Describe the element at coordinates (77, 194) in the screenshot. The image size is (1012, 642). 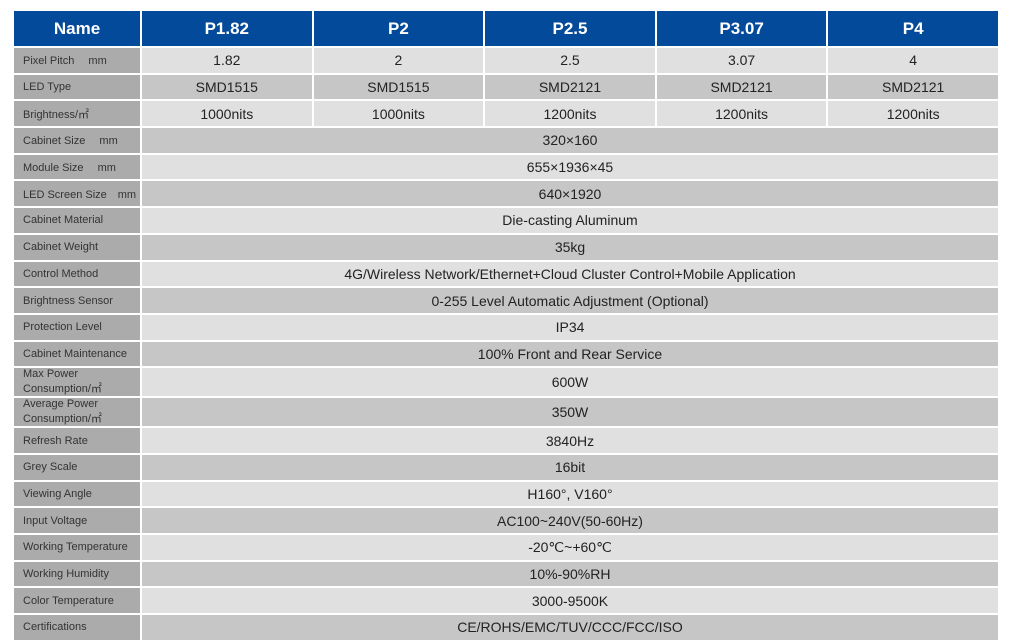
I see `row-label: LED Screen Size mm` at that location.